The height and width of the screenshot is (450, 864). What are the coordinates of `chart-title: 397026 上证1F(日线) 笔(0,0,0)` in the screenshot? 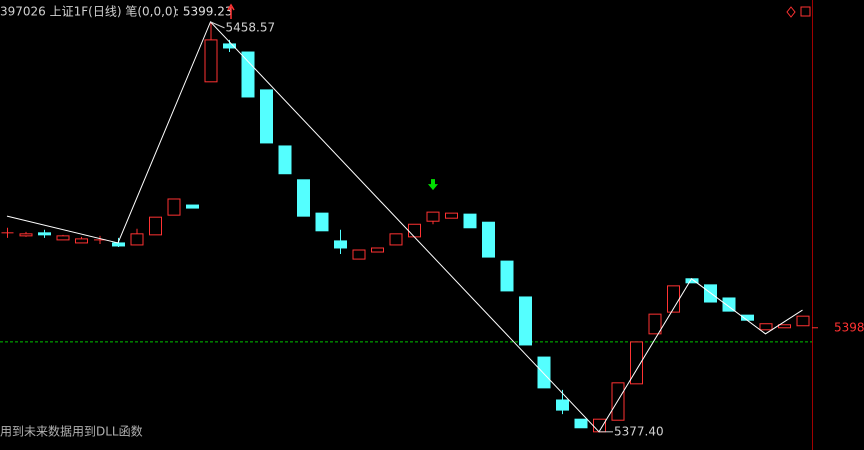 It's located at (88, 11).